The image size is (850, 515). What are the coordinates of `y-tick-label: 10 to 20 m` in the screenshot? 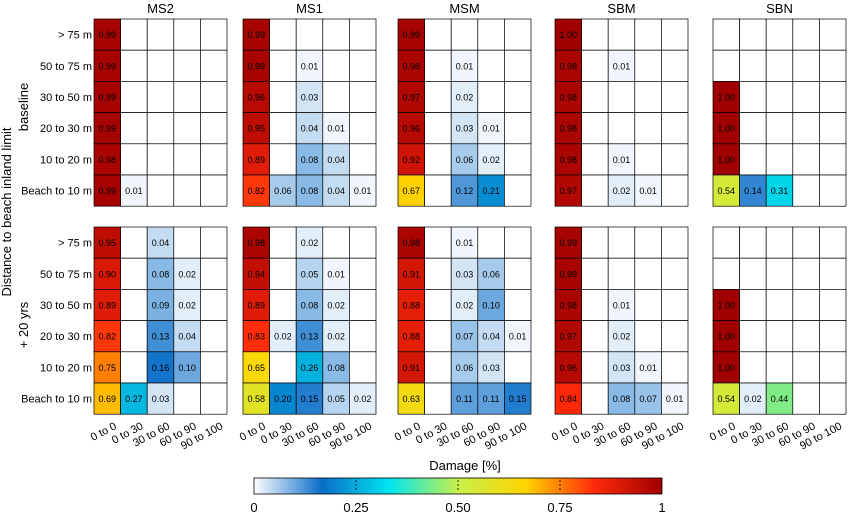 It's located at (66, 368).